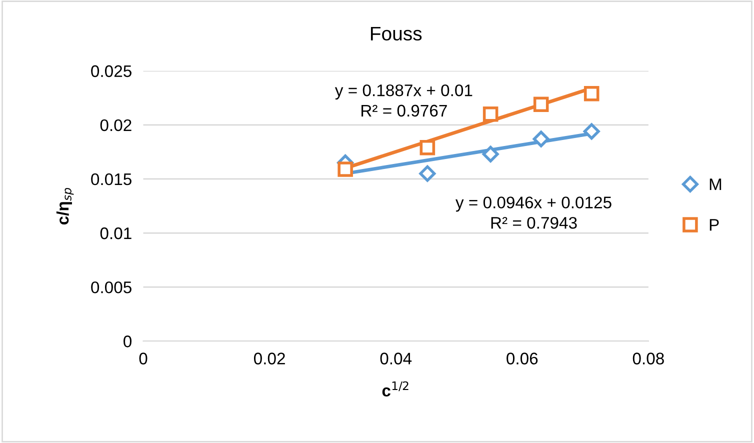 Image resolution: width=754 pixels, height=443 pixels. I want to click on y-tick-label: 0.02, so click(116, 125).